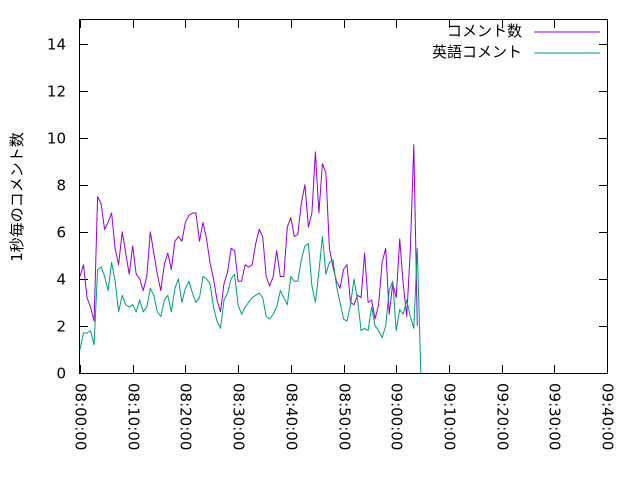 Image resolution: width=640 pixels, height=480 pixels. I want to click on legend: コメント数 英語コメント, so click(516, 41).